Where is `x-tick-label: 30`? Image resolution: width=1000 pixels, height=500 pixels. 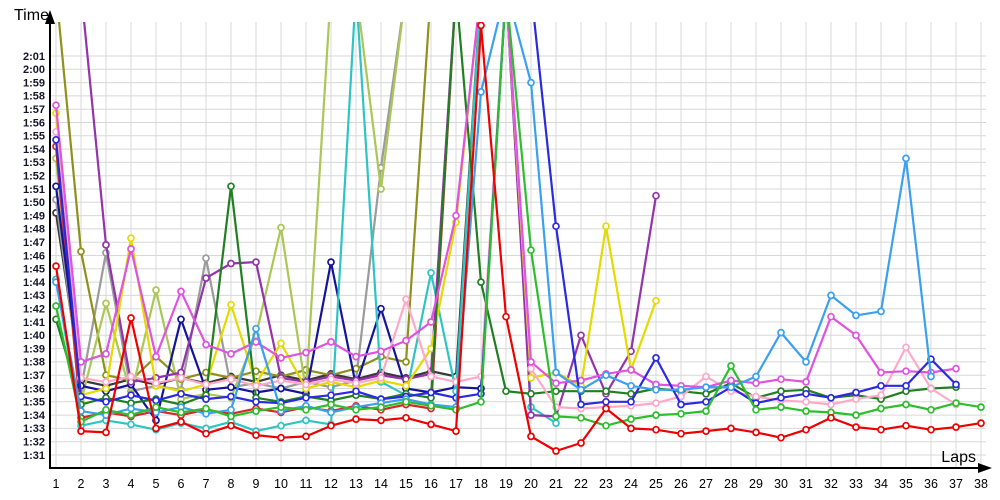 x-tick-label: 30 is located at coordinates (781, 484).